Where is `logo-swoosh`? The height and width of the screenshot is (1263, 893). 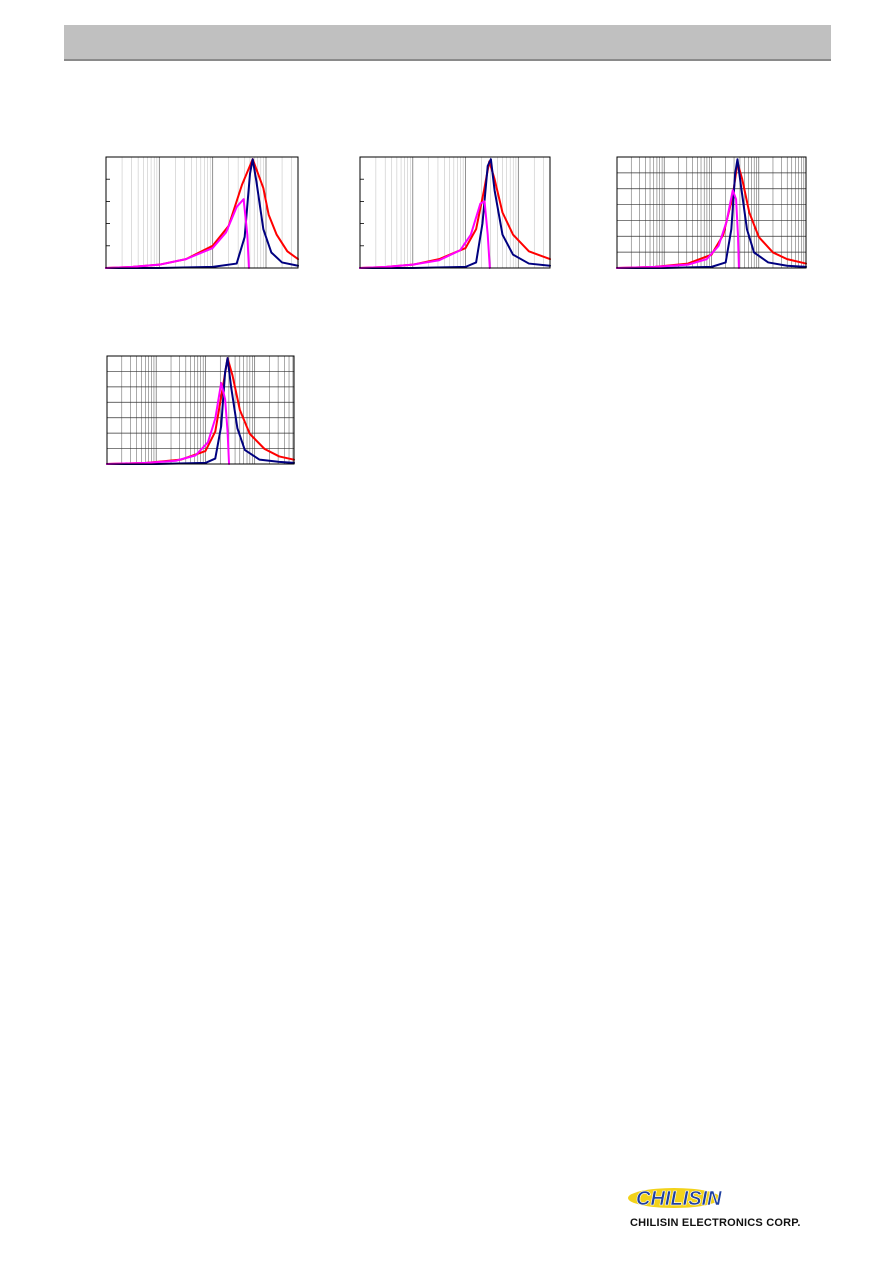 logo-swoosh is located at coordinates (674, 1198).